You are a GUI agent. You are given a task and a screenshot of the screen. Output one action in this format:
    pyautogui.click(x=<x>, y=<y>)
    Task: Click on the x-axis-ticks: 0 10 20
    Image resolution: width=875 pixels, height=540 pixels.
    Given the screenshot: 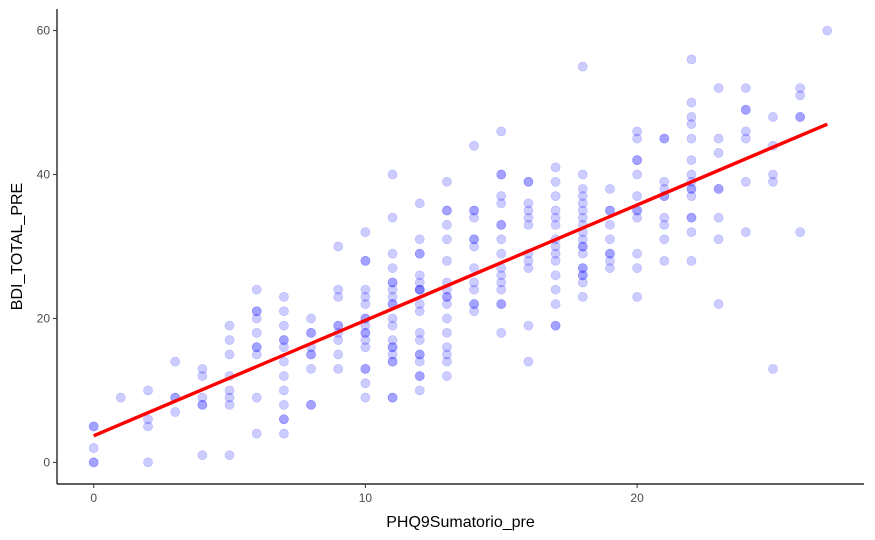 What is the action you would take?
    pyautogui.click(x=367, y=494)
    